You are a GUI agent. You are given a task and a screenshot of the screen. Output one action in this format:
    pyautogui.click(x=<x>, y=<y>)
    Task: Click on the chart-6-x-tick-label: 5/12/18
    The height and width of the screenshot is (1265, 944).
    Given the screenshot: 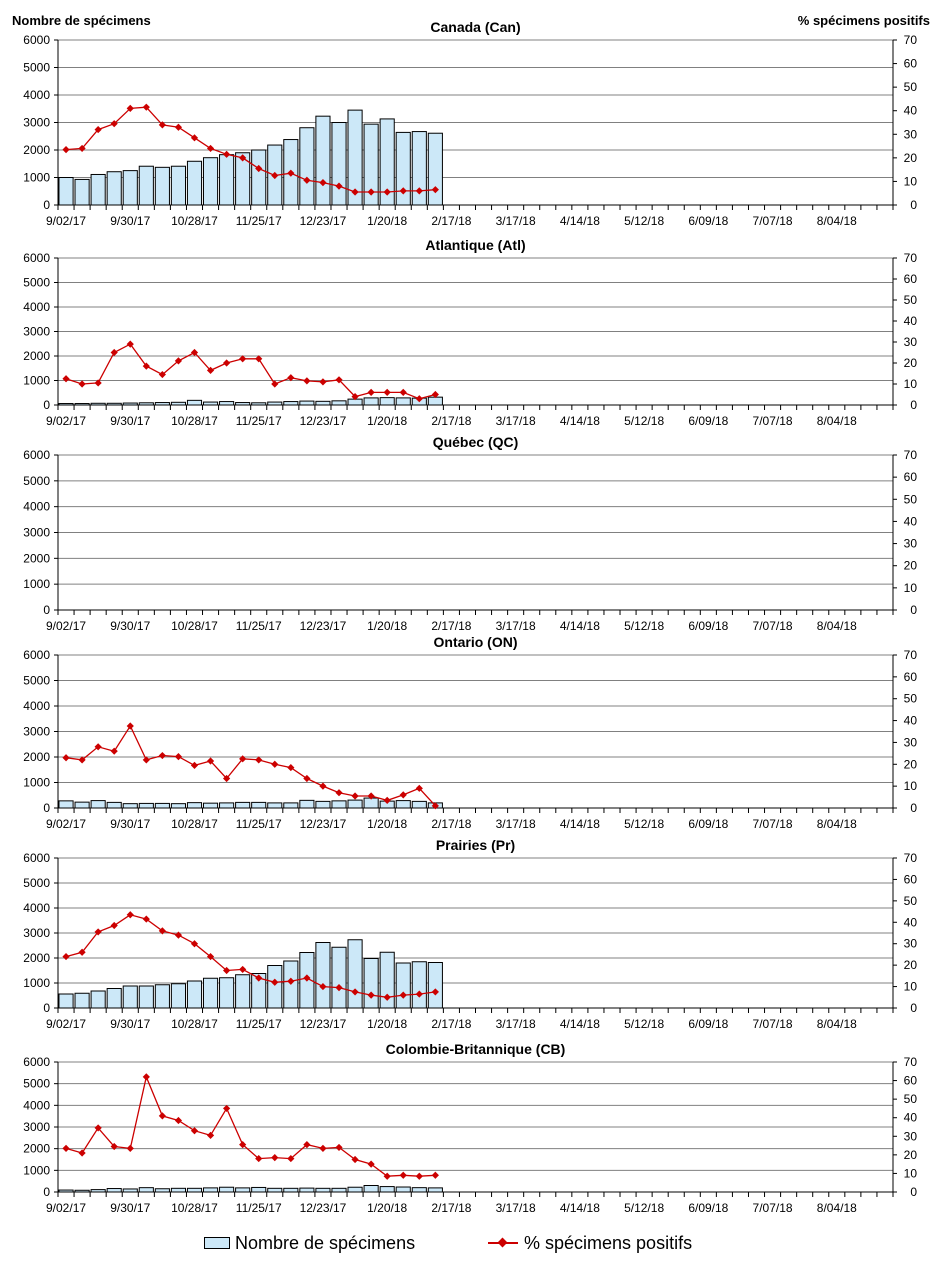 What is the action you would take?
    pyautogui.click(x=644, y=1208)
    